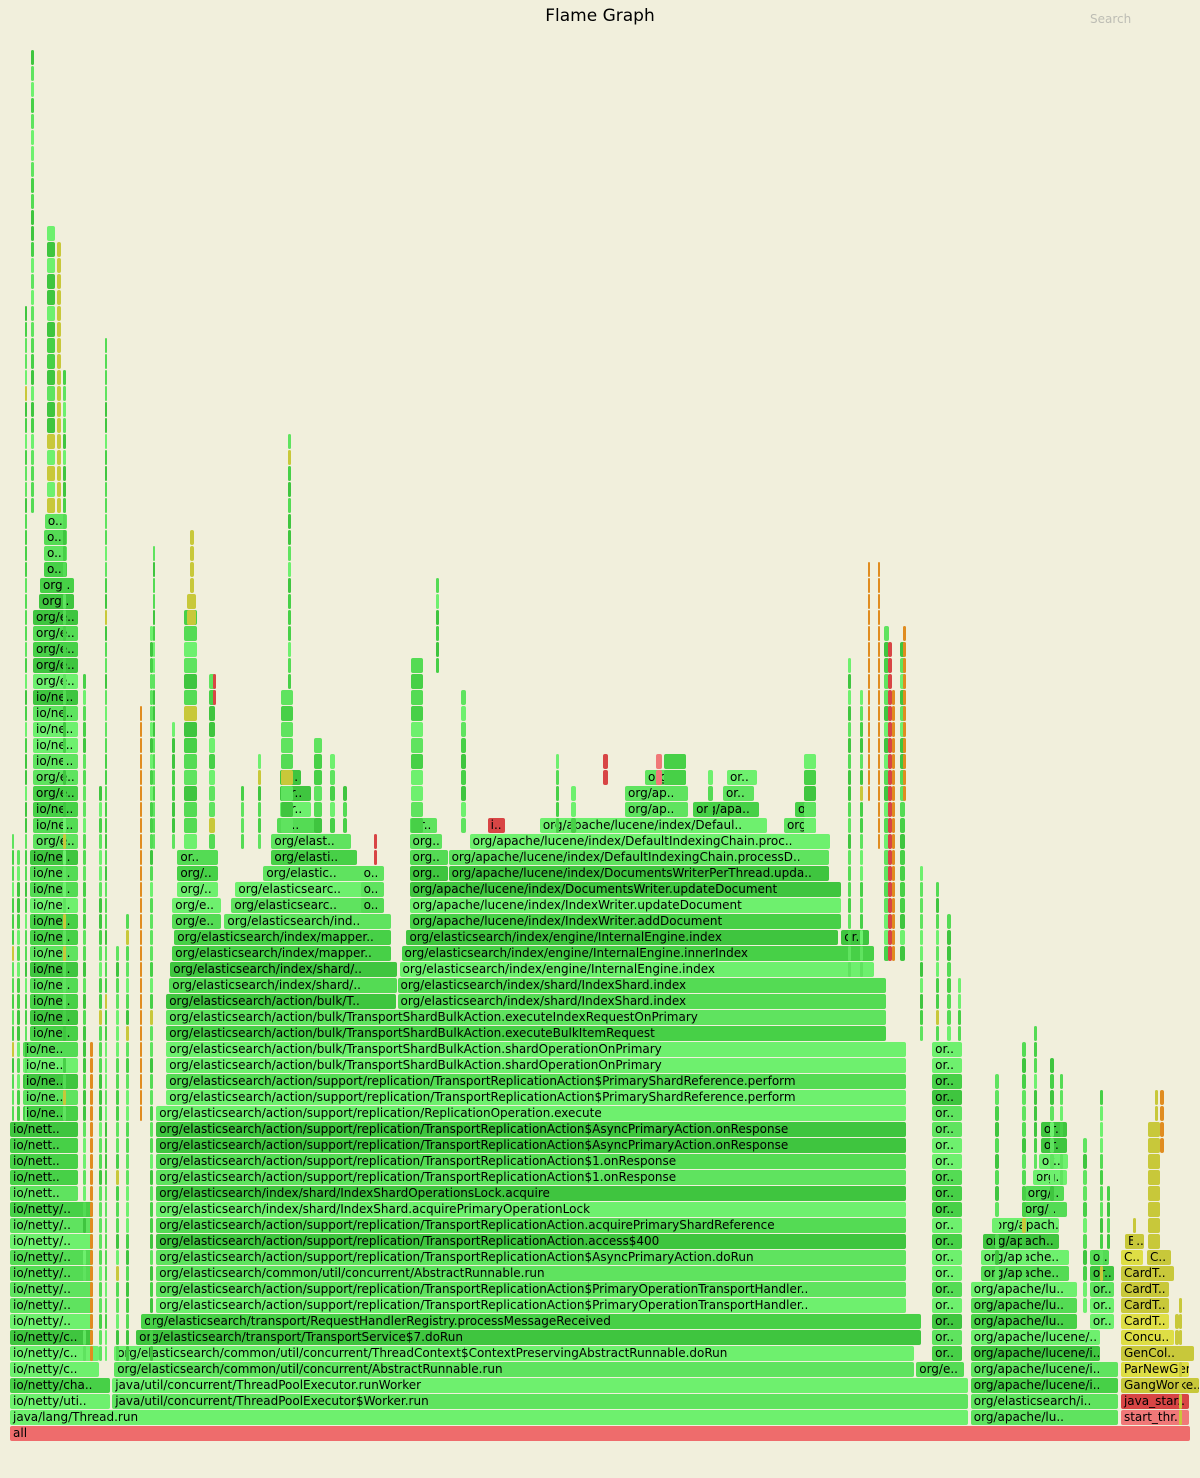 The image size is (1200, 1478). What do you see at coordinates (726, 809) in the screenshot?
I see `stack-frame: org/apa..` at bounding box center [726, 809].